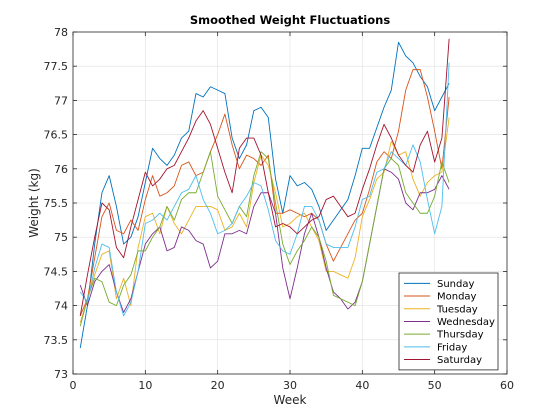 Image resolution: width=560 pixels, height=420 pixels. What do you see at coordinates (457, 297) in the screenshot?
I see `legend-label-monday: Monday` at bounding box center [457, 297].